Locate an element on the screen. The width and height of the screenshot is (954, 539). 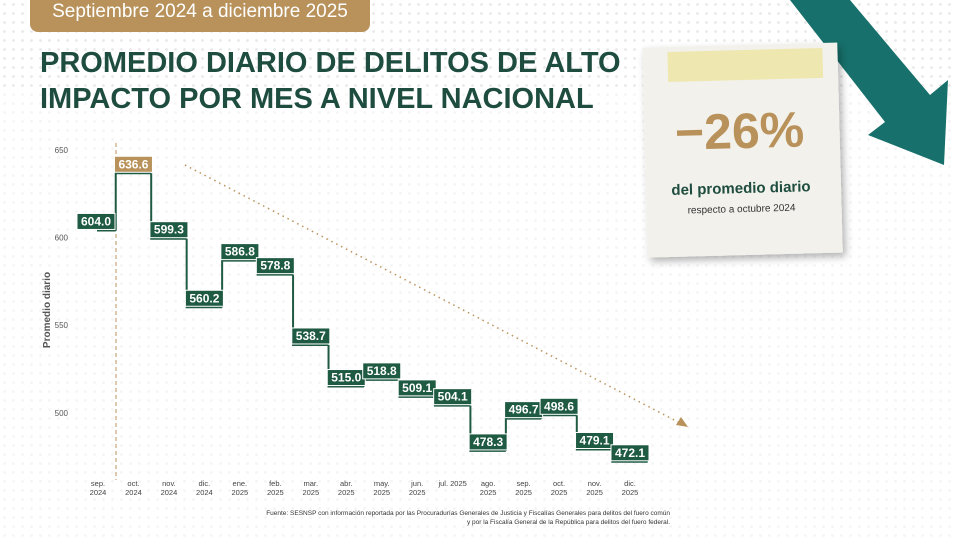
x-tick-label: may. 2025 is located at coordinates (382, 488).